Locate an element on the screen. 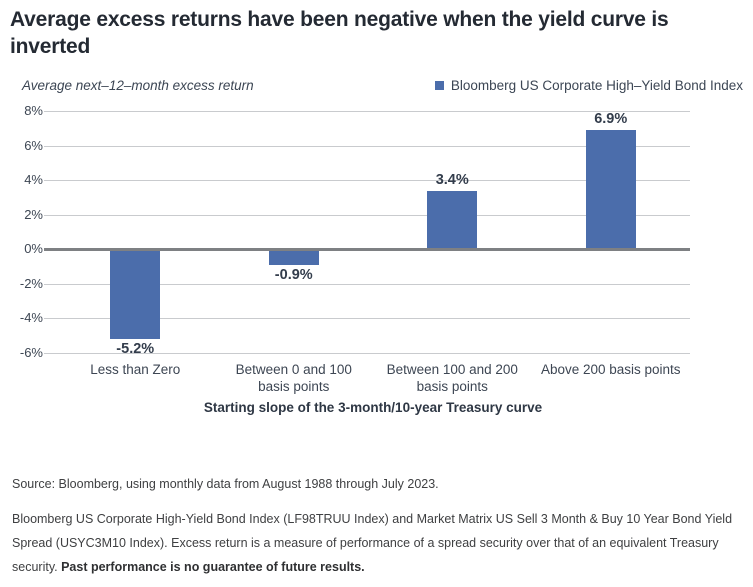 This screenshot has width=753, height=587. gridline--2% is located at coordinates (367, 284).